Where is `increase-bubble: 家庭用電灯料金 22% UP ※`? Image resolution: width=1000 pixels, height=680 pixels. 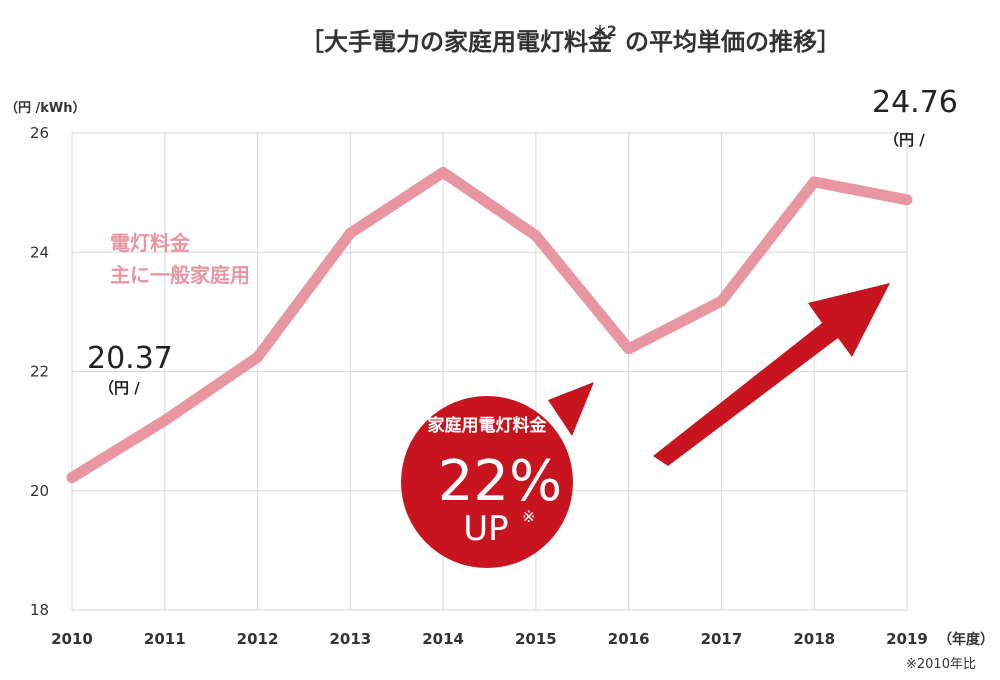 increase-bubble: 家庭用電灯料金 22% UP ※ is located at coordinates (497, 475).